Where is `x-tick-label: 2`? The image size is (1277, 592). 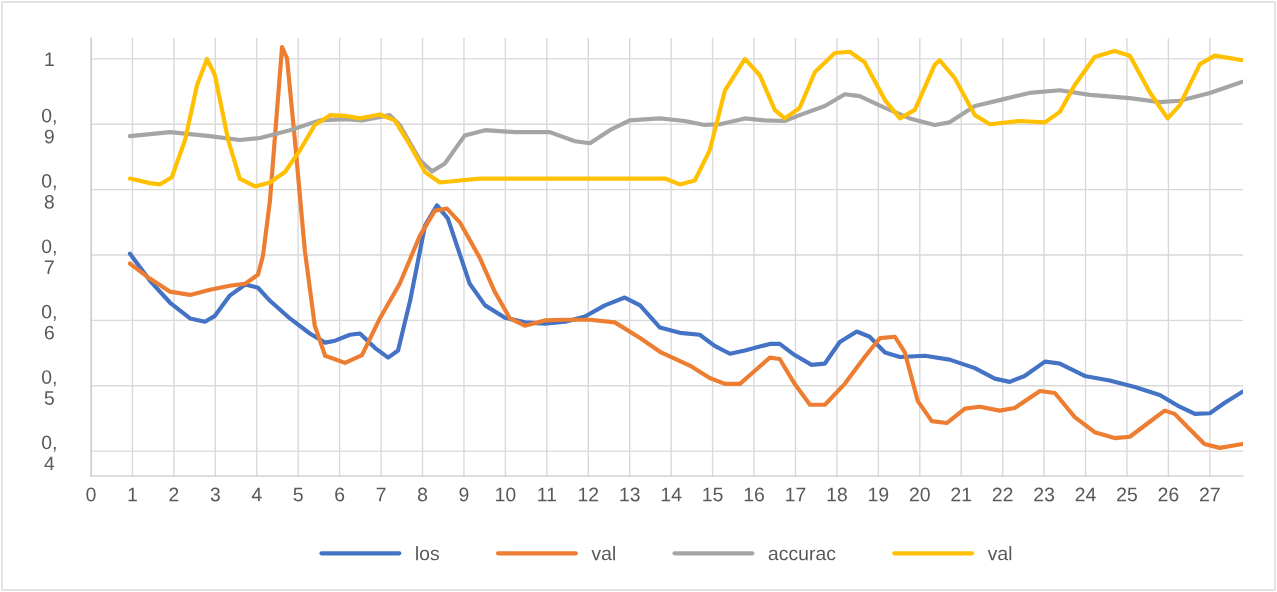
x-tick-label: 2 is located at coordinates (174, 494).